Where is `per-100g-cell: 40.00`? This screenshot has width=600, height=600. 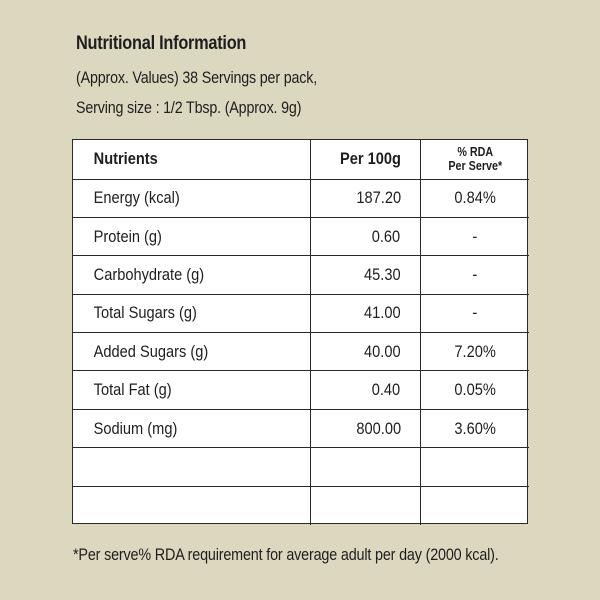
per-100g-cell: 40.00 is located at coordinates (365, 352).